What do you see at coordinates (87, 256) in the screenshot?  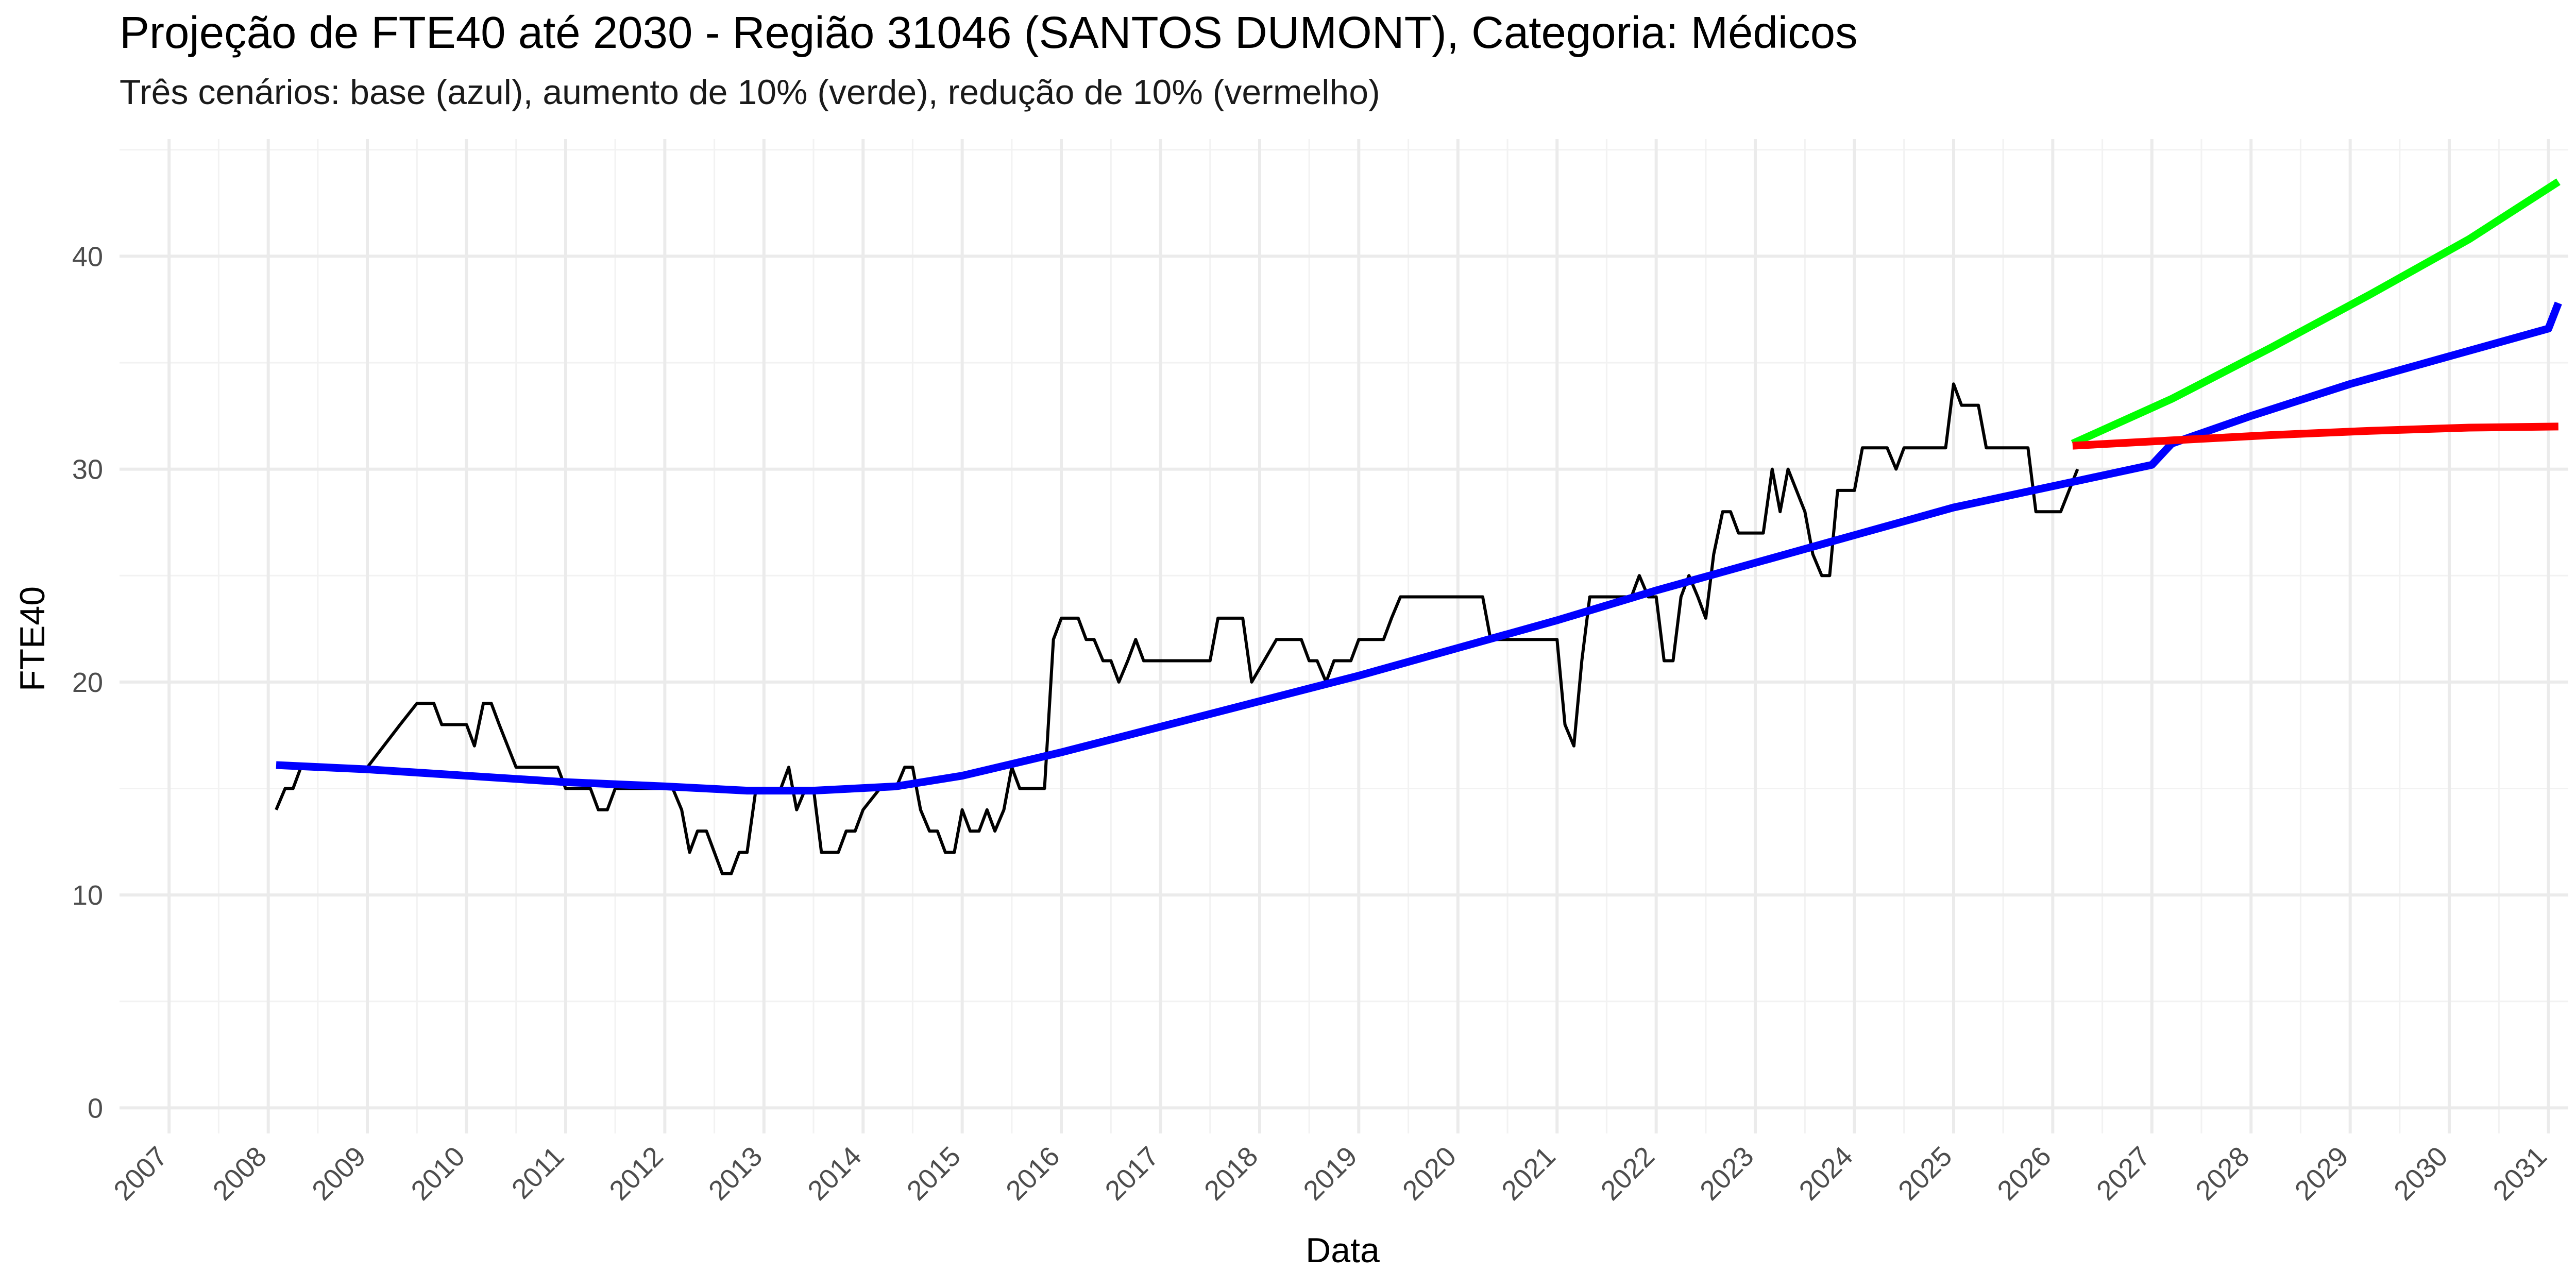 I see `y-tick-label: 40` at bounding box center [87, 256].